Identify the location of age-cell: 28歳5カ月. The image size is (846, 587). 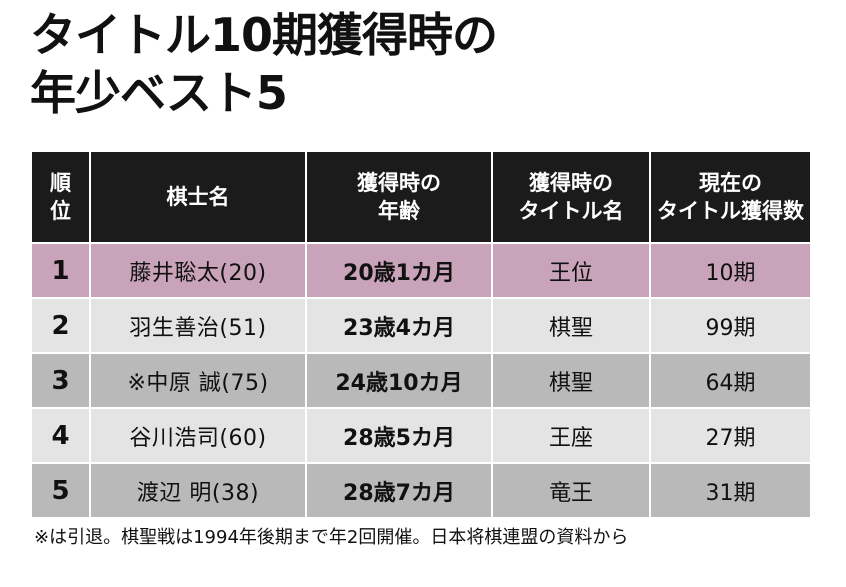
(399, 435).